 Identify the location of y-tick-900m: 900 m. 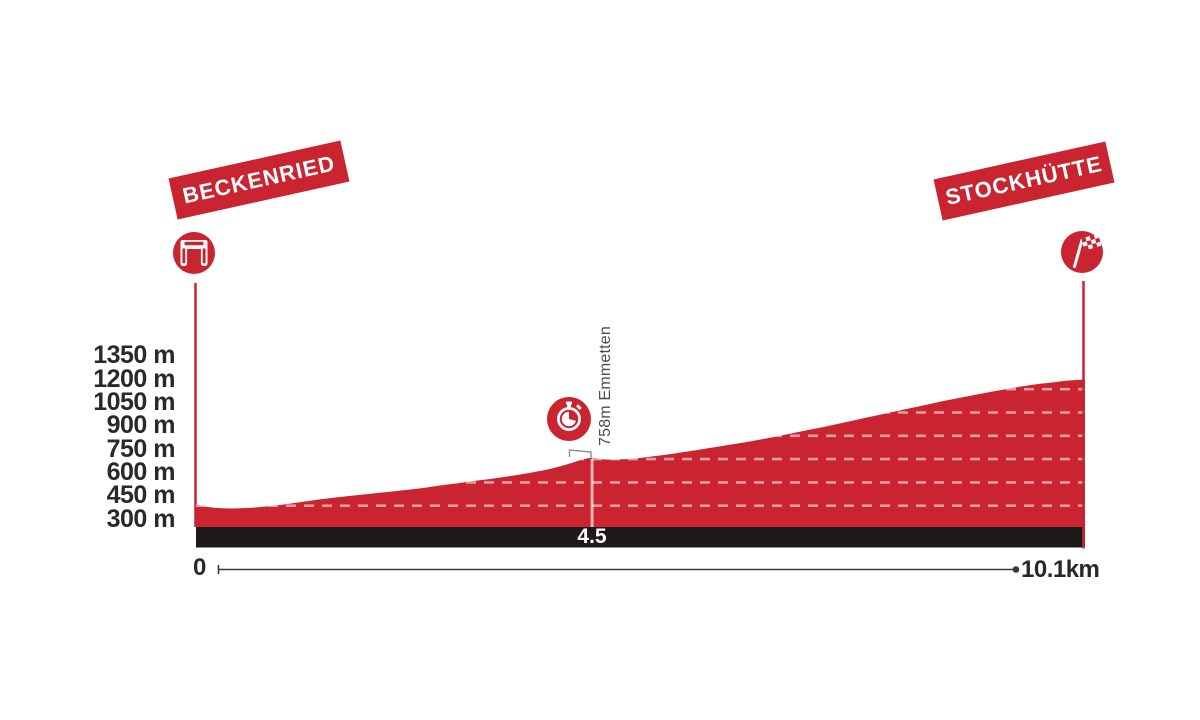
(141, 425).